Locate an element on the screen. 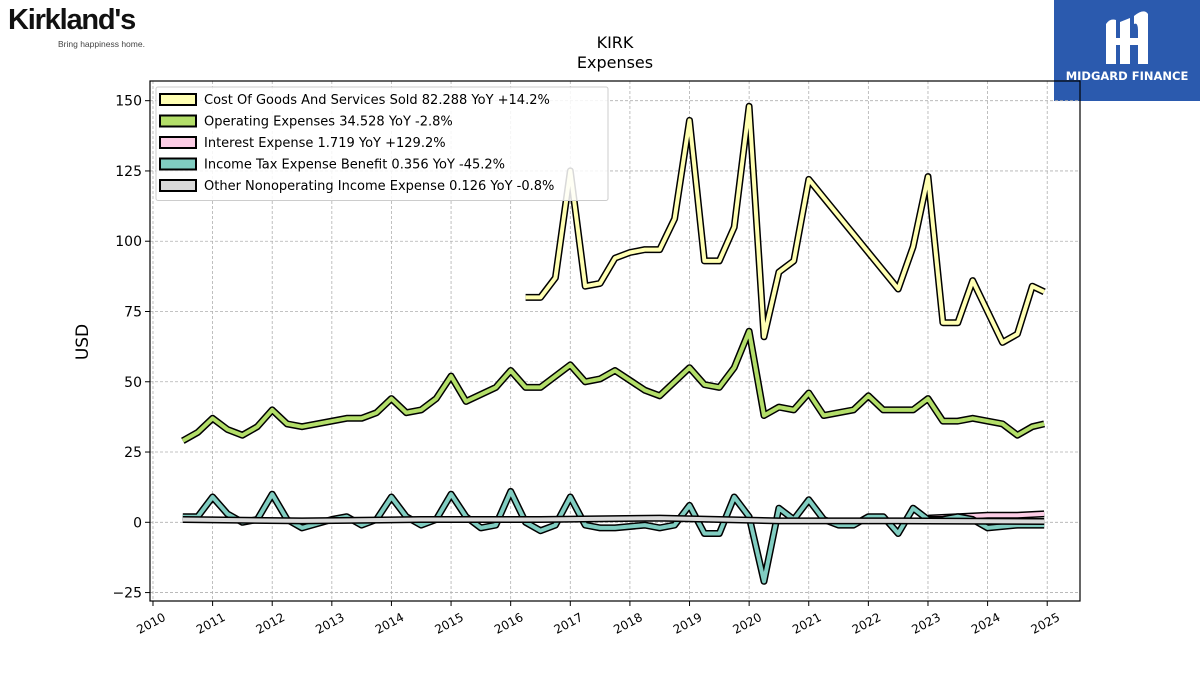  x-tick-label: 2014 is located at coordinates (390, 623).